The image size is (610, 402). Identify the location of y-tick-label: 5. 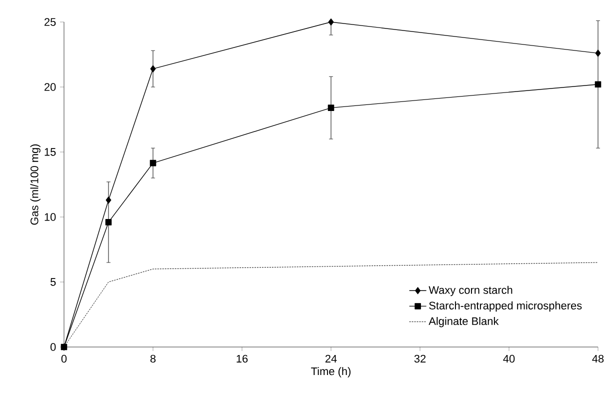
(53, 282).